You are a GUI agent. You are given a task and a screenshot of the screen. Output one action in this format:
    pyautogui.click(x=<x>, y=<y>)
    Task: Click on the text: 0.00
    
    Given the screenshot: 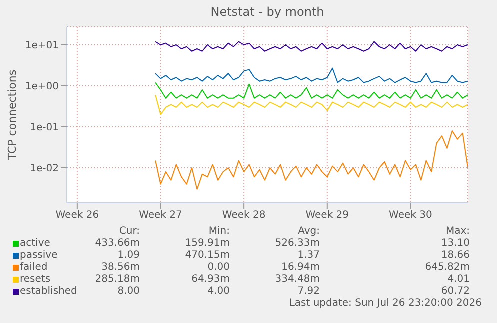 What is the action you would take?
    pyautogui.click(x=218, y=267)
    